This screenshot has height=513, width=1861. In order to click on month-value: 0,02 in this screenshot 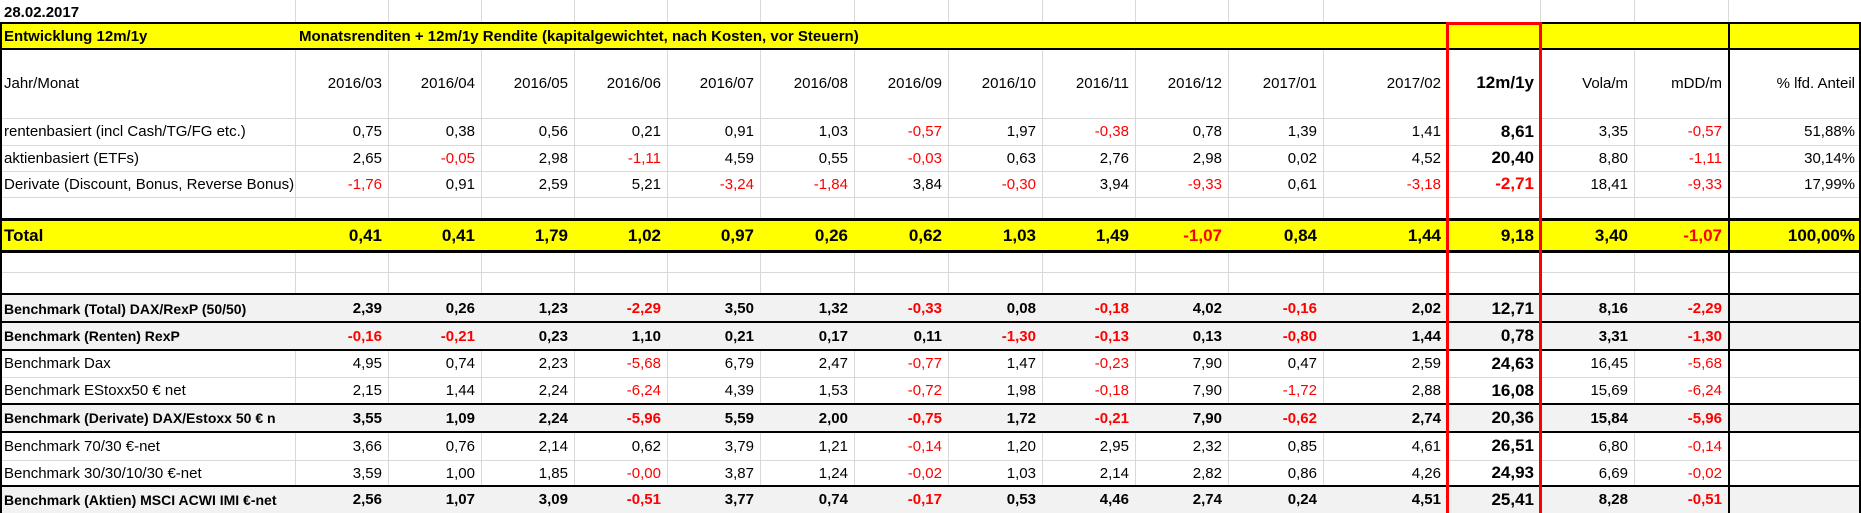, I will do `click(1302, 158)`.